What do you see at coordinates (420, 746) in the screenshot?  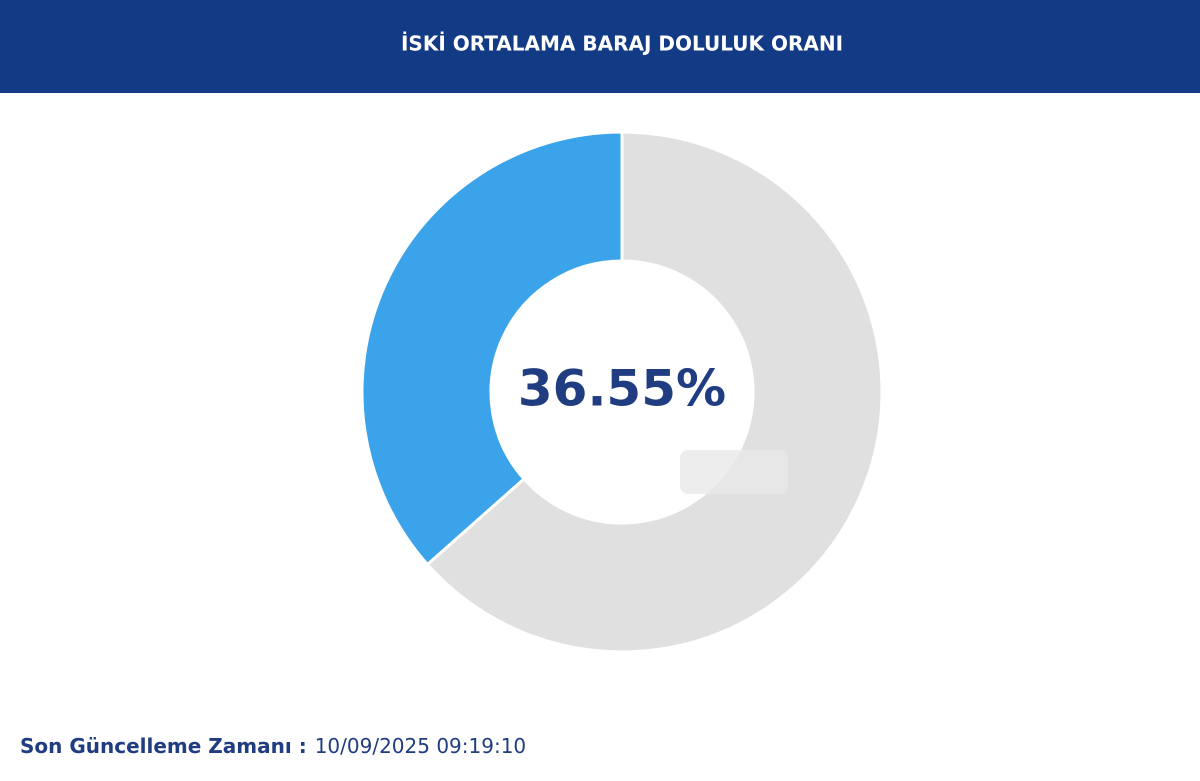 I see `footer-value: 10/09/2025 09:19:10` at bounding box center [420, 746].